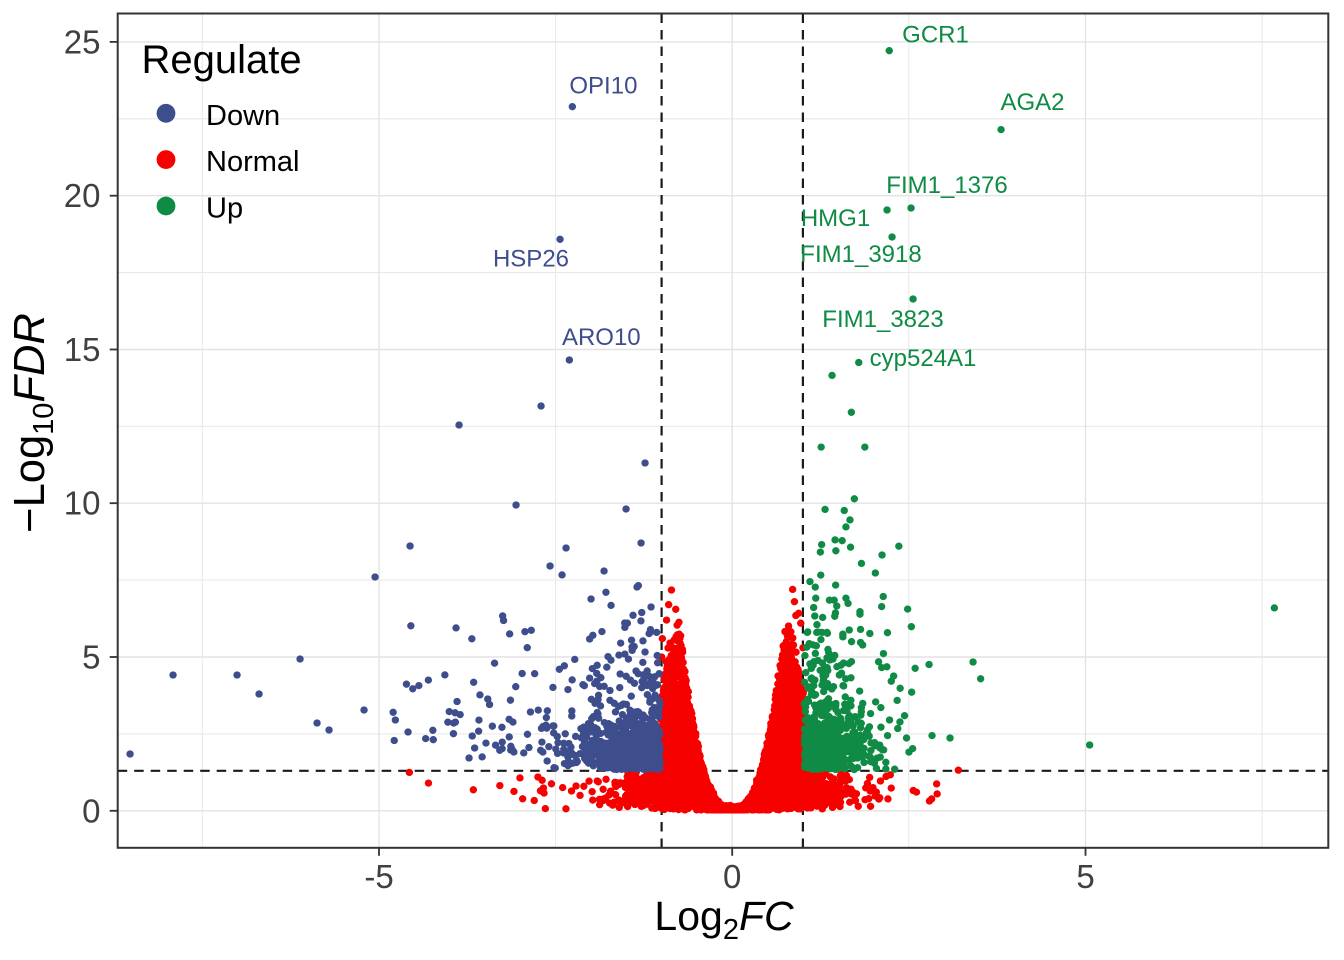 The image size is (1344, 960). I want to click on svg-text: FIM1_3918, so click(860, 254).